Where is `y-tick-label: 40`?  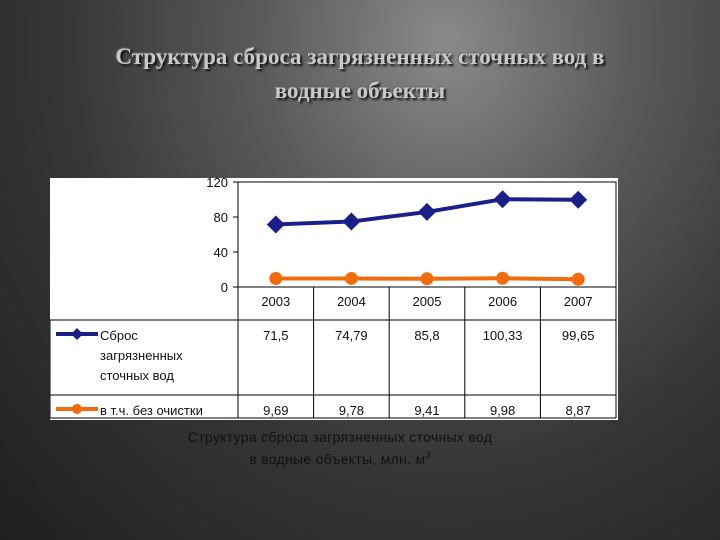 y-tick-label: 40 is located at coordinates (221, 252).